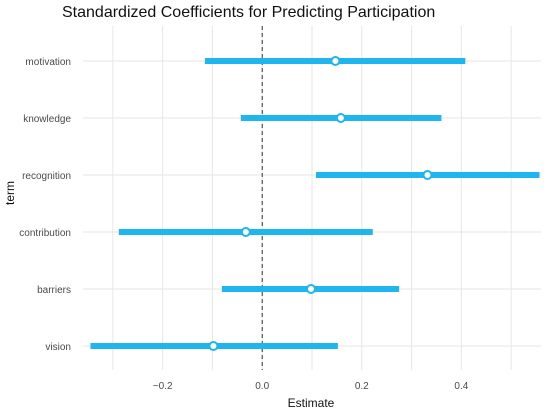 The image size is (550, 413). Describe the element at coordinates (47, 119) in the screenshot. I see `y-tick-label-knowledge: knowledge` at that location.